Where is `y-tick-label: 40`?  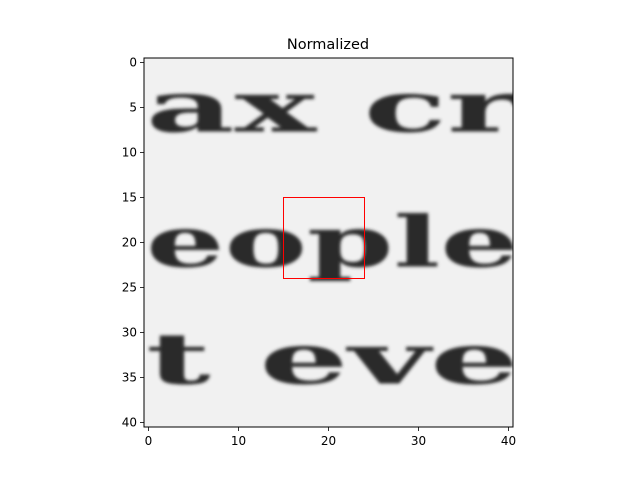 y-tick-label: 40 is located at coordinates (129, 423).